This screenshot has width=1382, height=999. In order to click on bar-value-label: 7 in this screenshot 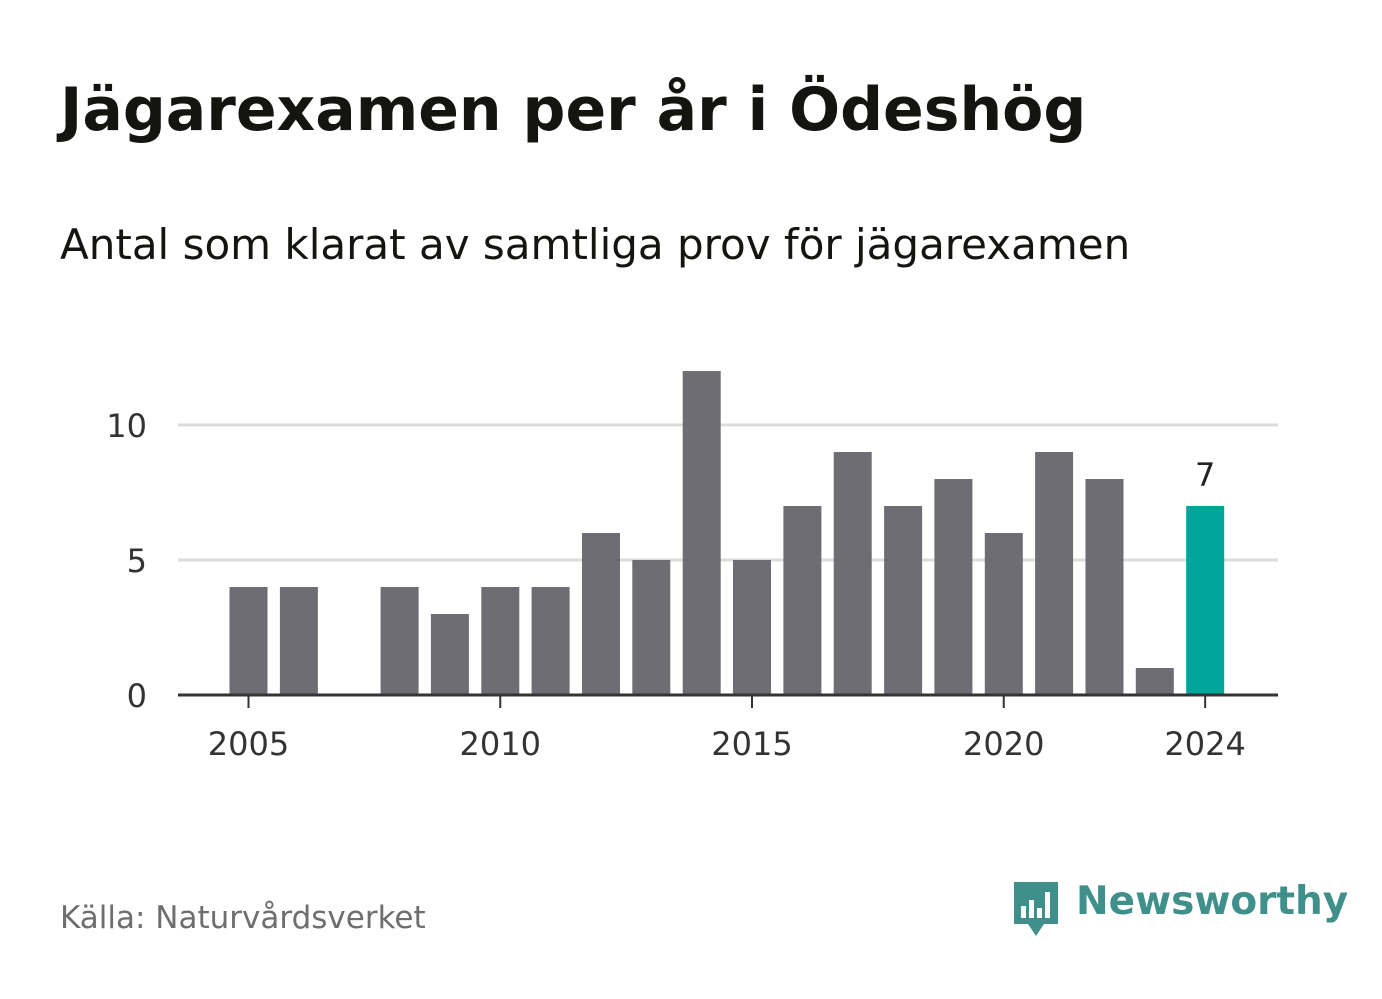, I will do `click(1205, 475)`.